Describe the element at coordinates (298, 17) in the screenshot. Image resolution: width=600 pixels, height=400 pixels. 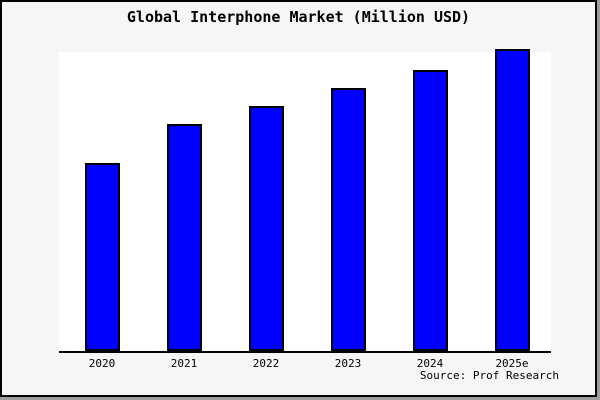
I see `chart-title: Global Interphone Market (Million USD)` at that location.